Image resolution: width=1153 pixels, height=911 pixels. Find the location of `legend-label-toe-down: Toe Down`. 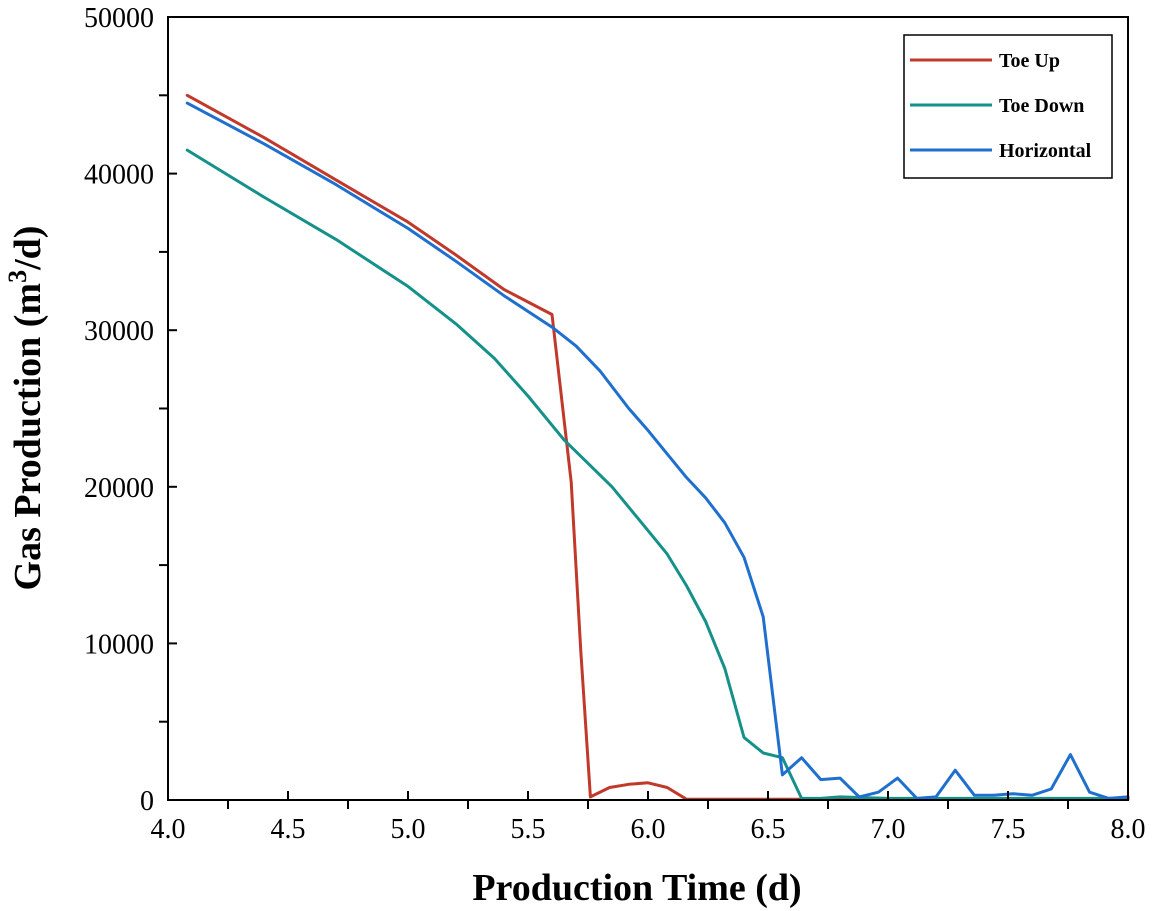

legend-label-toe-down: Toe Down is located at coordinates (1041, 106).